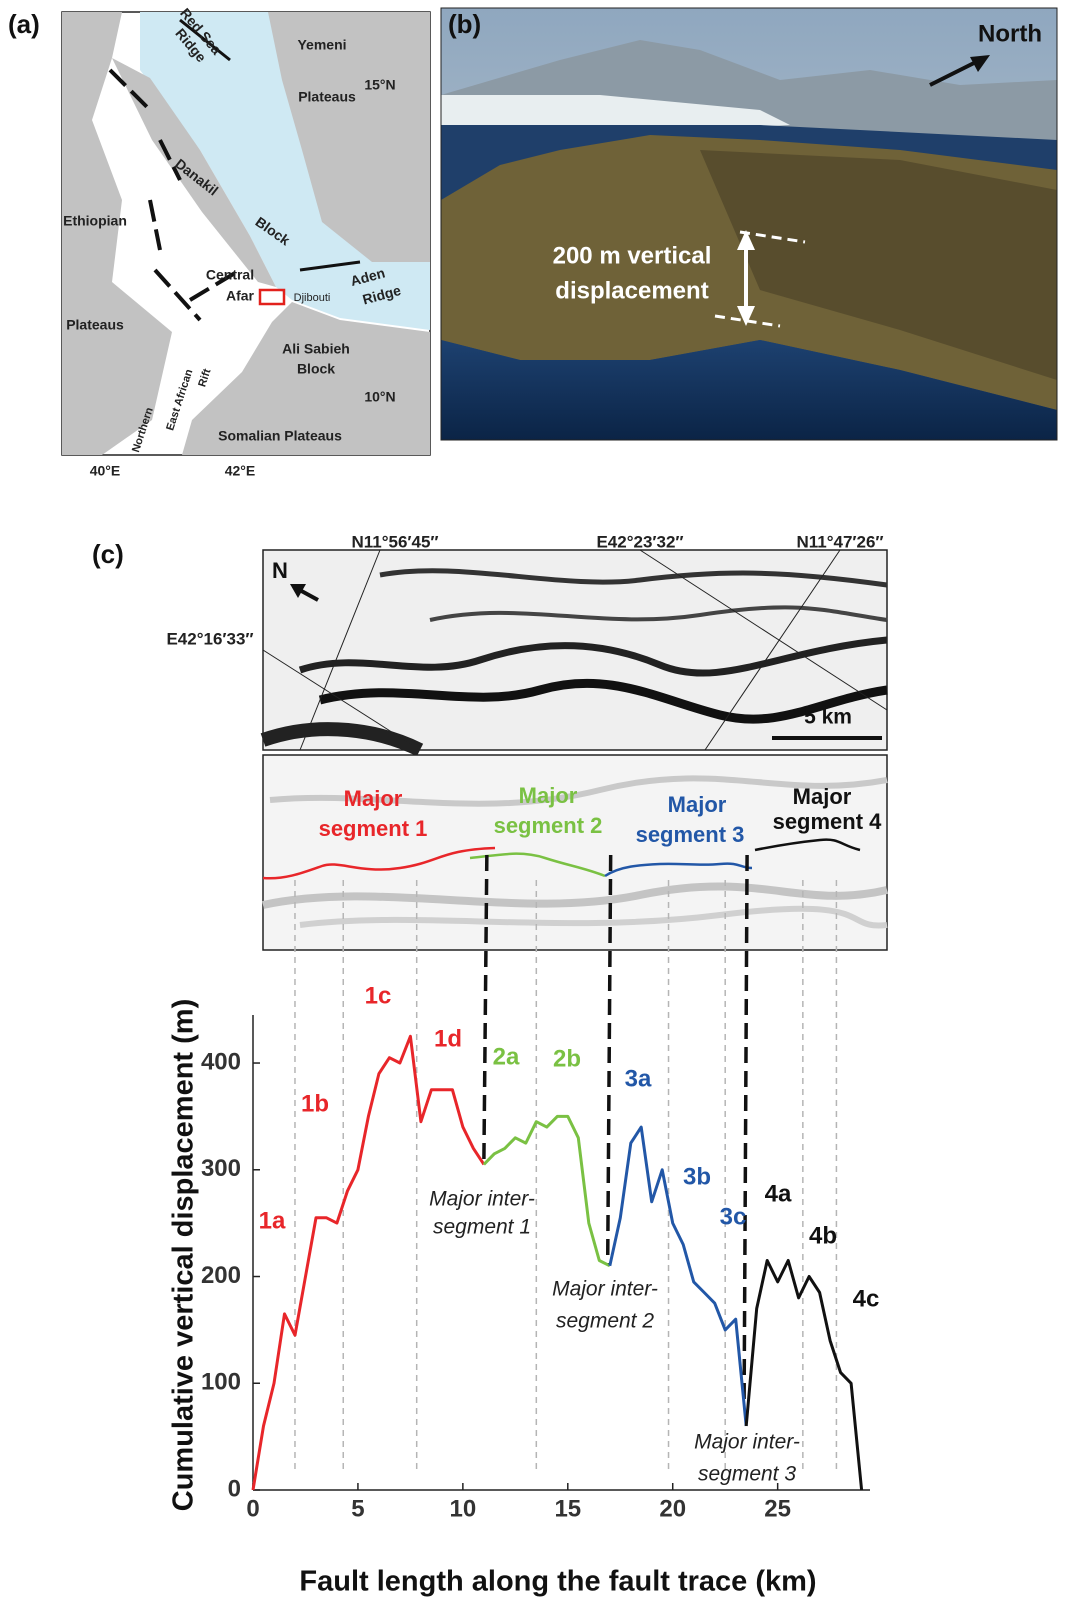 The width and height of the screenshot is (1086, 1608). Describe the element at coordinates (204, 377) in the screenshot. I see `map-label: Rift` at that location.